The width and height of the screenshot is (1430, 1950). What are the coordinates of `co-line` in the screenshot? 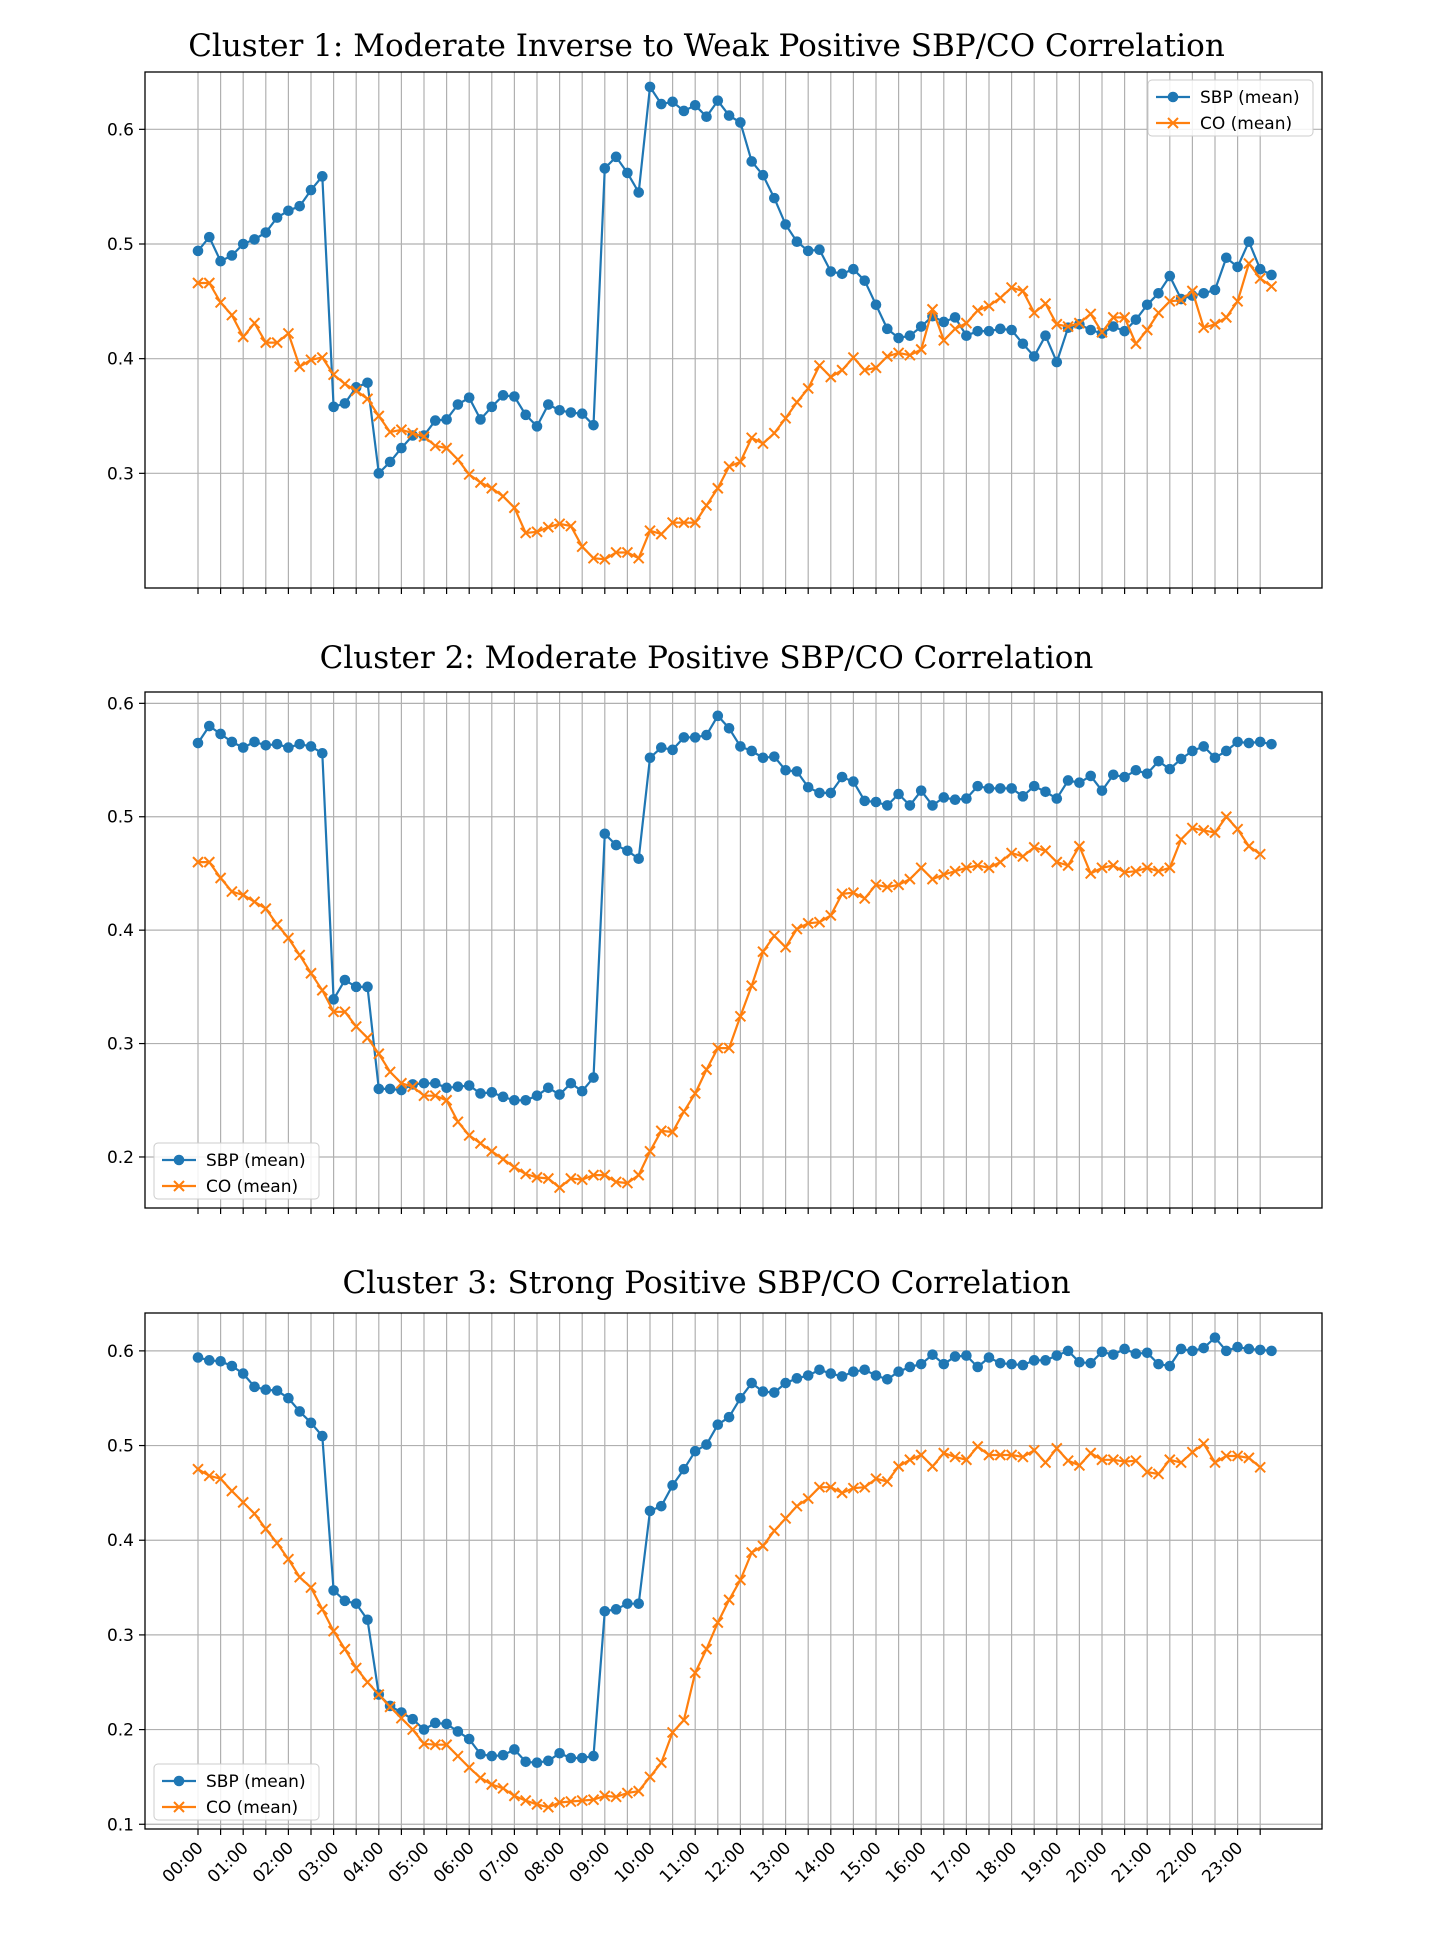 It's located at (729, 1002).